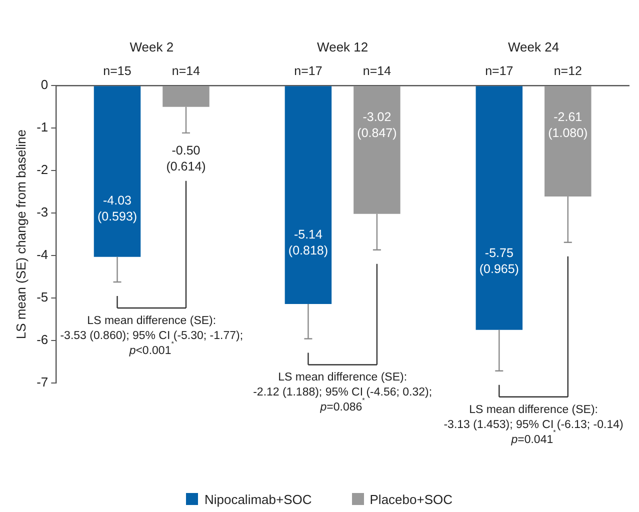  What do you see at coordinates (117, 208) in the screenshot?
I see `data-label: -4.03 (0.593)` at bounding box center [117, 208].